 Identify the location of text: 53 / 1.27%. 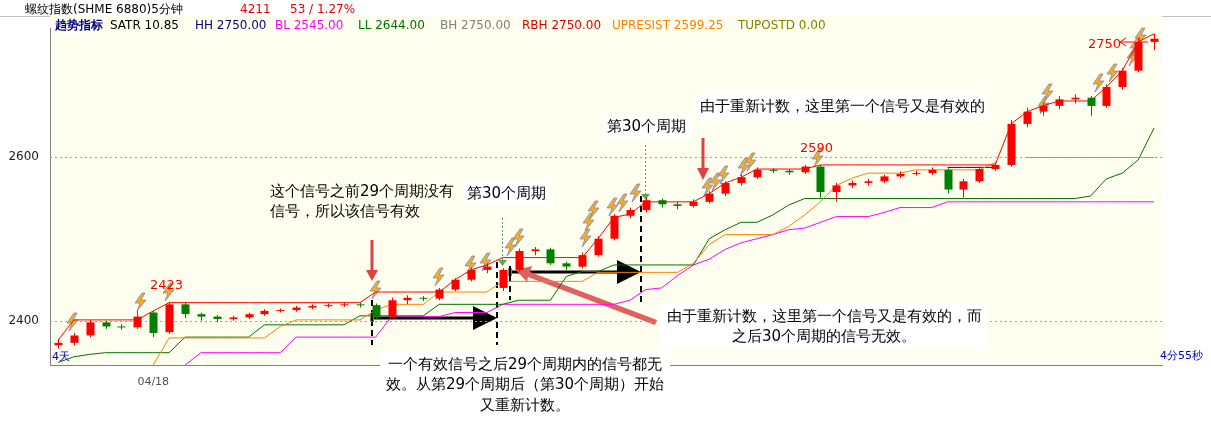
(323, 9).